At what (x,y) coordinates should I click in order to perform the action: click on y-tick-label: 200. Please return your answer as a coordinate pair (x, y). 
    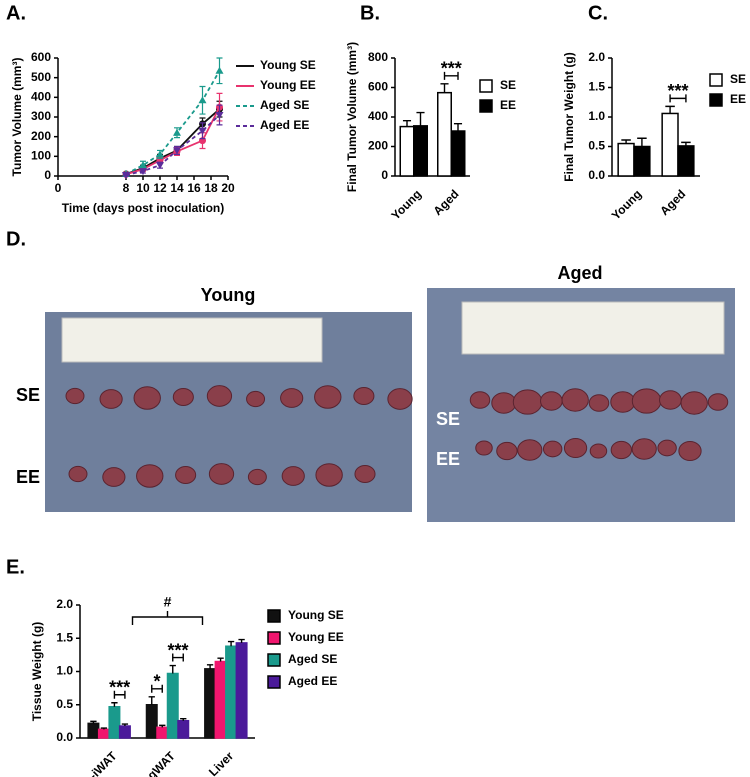
    Looking at the image, I should click on (41, 136).